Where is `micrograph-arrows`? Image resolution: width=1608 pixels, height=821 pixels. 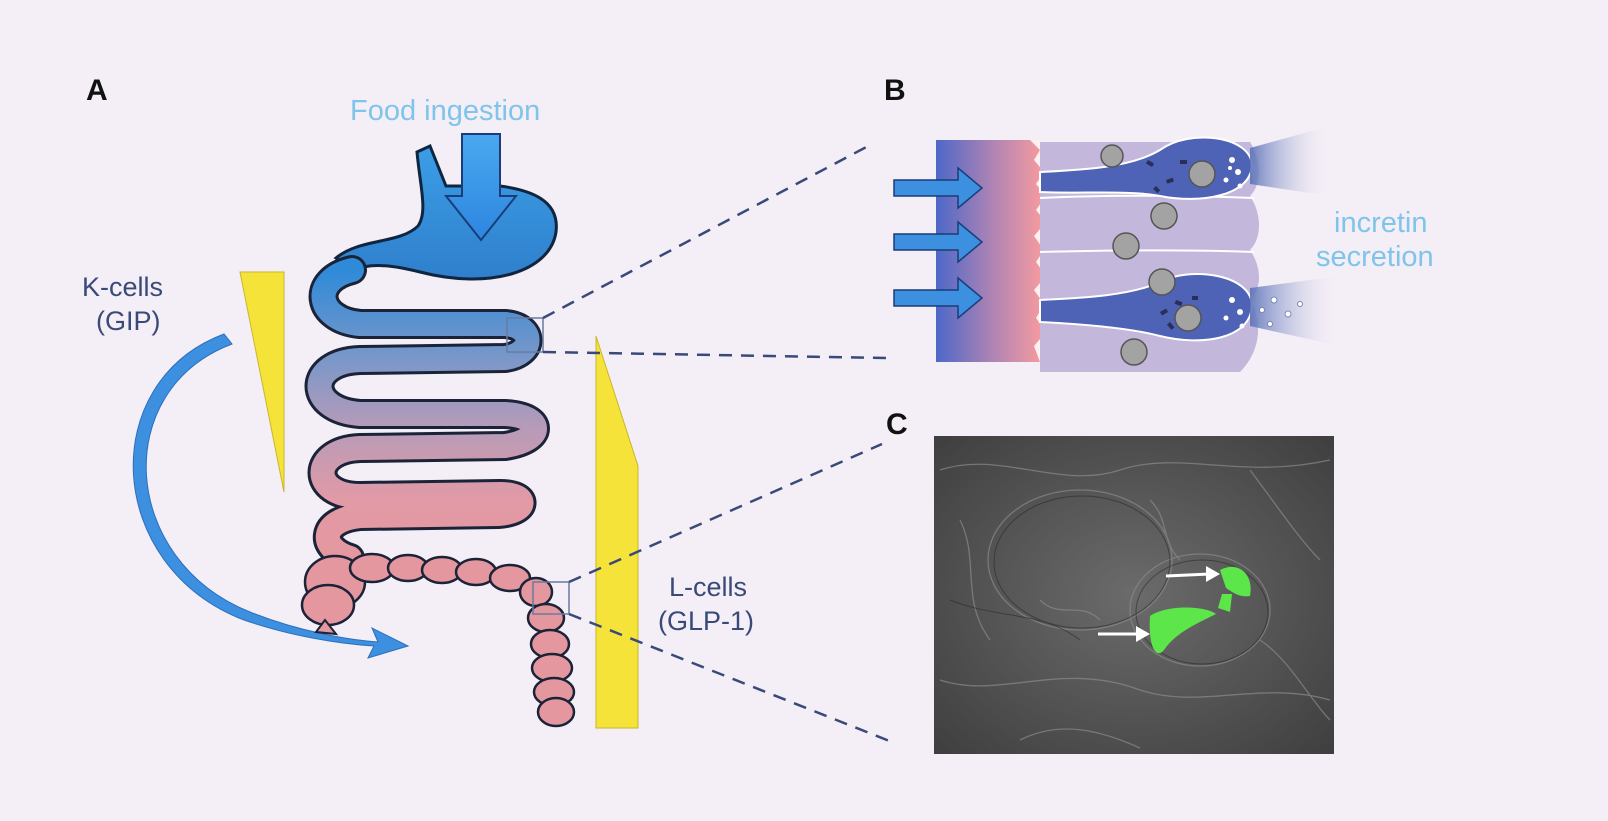
micrograph-arrows is located at coordinates (1159, 604).